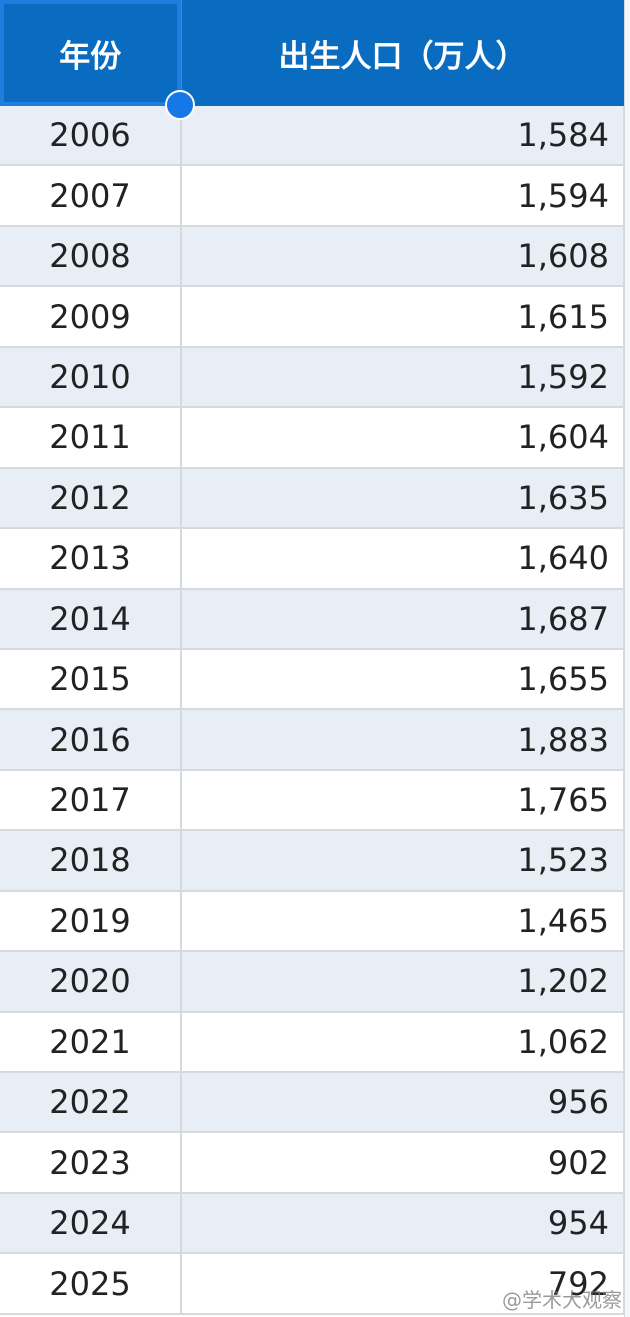 Image resolution: width=630 pixels, height=1317 pixels. I want to click on header-row: 年份 出生人口（万人）, so click(312, 60).